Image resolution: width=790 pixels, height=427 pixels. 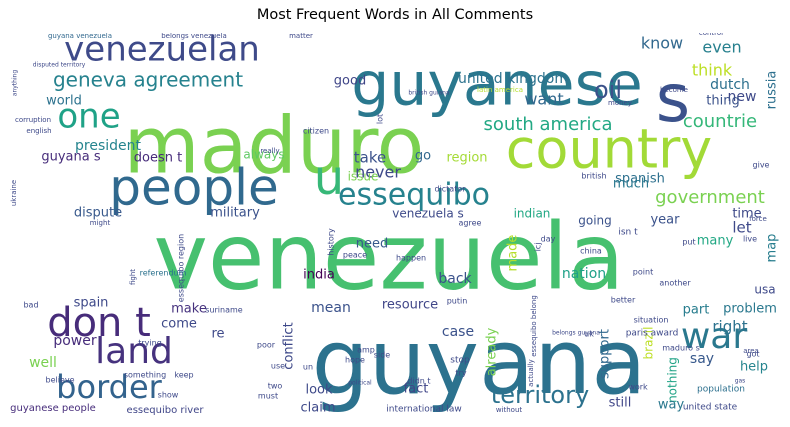 What do you see at coordinates (308, 367) in the screenshot?
I see `word-un: un` at bounding box center [308, 367].